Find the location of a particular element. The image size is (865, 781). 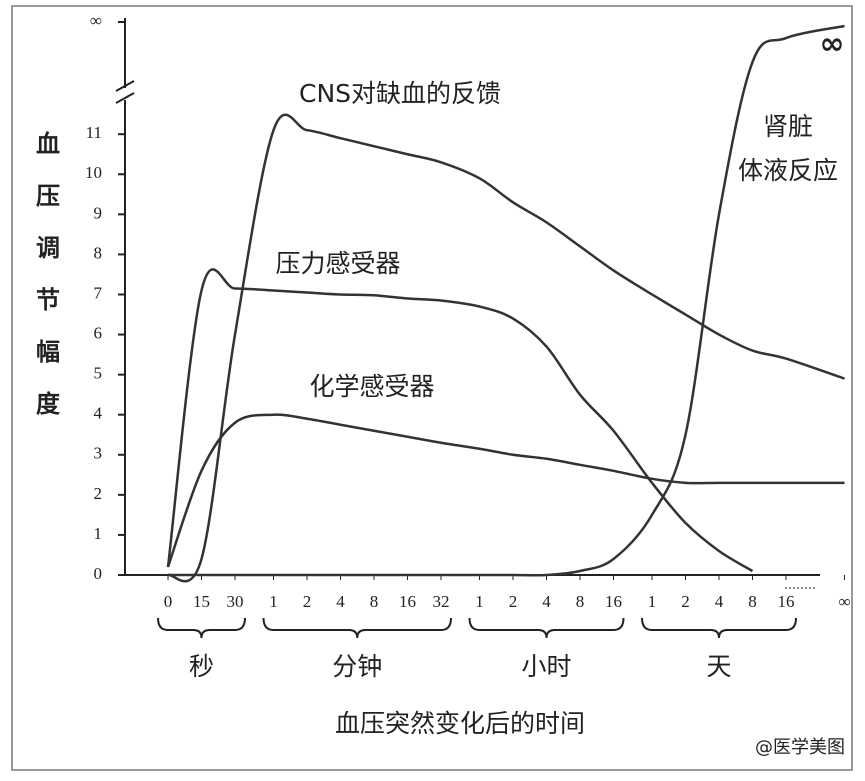

group-label: 分钟 is located at coordinates (357, 666).